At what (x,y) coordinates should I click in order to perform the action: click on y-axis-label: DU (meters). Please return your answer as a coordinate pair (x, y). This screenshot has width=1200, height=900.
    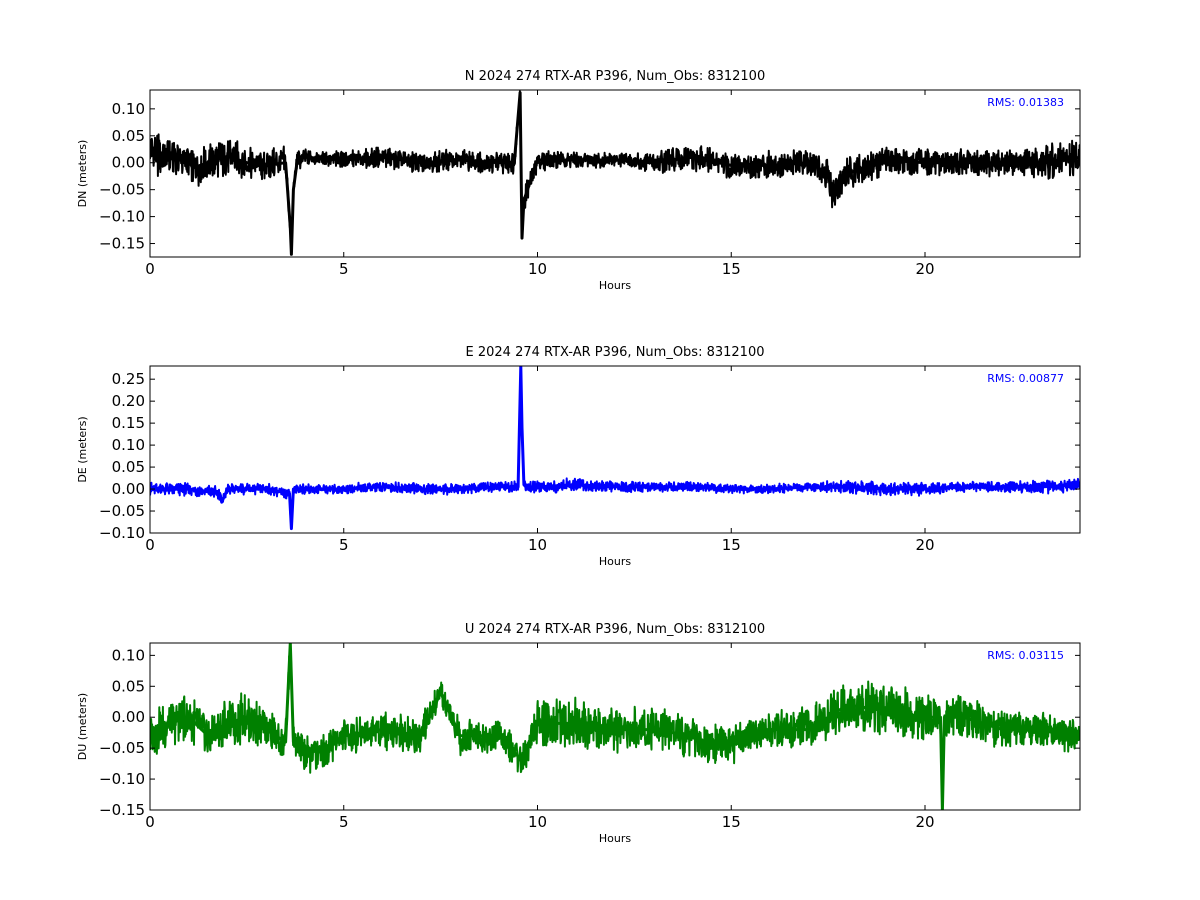
    Looking at the image, I should click on (82, 726).